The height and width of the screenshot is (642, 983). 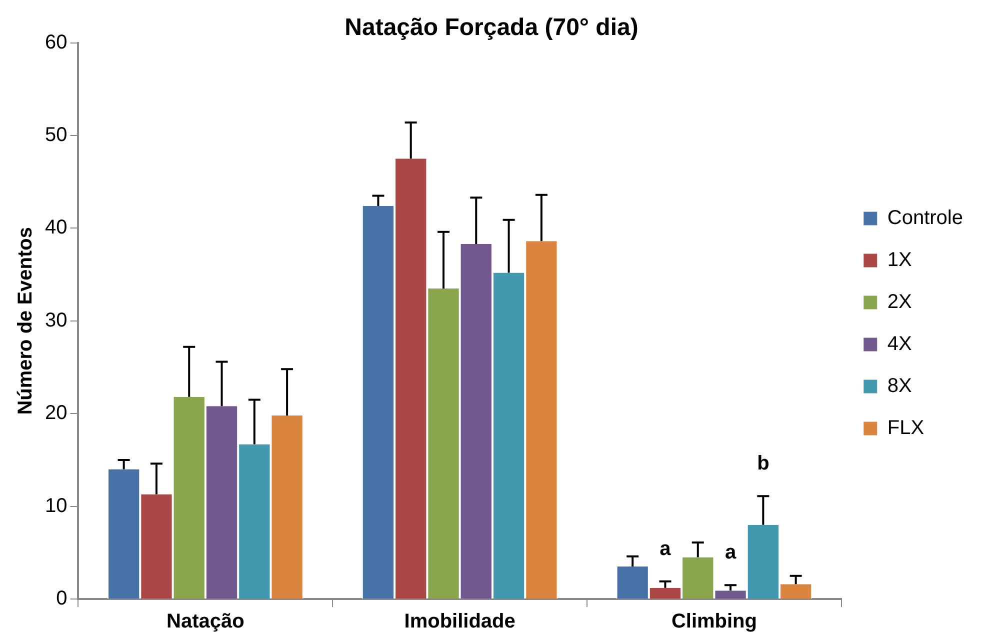 I want to click on data-label: b, so click(x=763, y=463).